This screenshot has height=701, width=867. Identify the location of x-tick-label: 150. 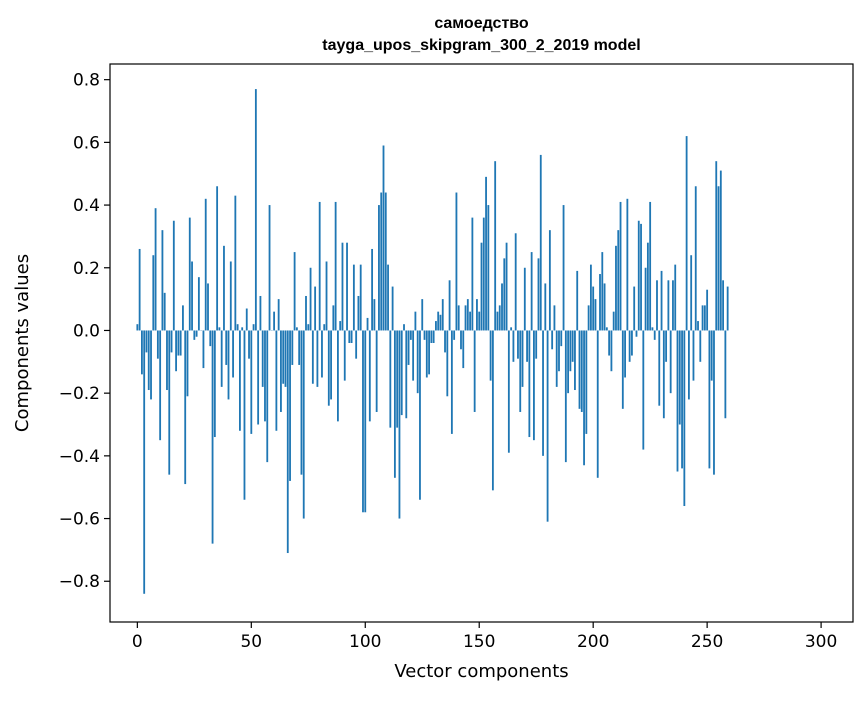
(479, 642).